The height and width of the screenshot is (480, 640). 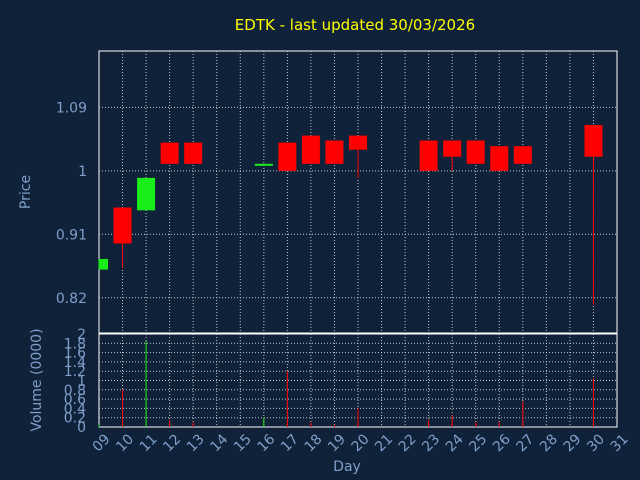 What do you see at coordinates (408, 443) in the screenshot?
I see `x-tick-label: 22` at bounding box center [408, 443].